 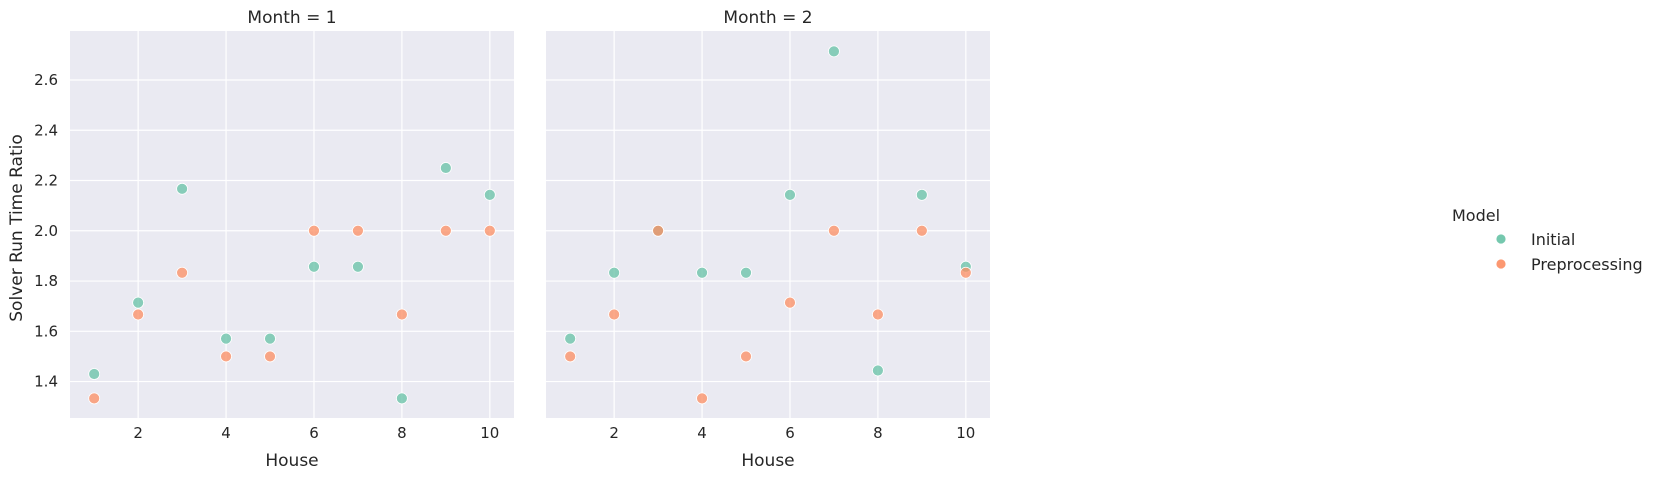 What do you see at coordinates (17, 227) in the screenshot?
I see `y-axis-label: Solver Run Time Ratio` at bounding box center [17, 227].